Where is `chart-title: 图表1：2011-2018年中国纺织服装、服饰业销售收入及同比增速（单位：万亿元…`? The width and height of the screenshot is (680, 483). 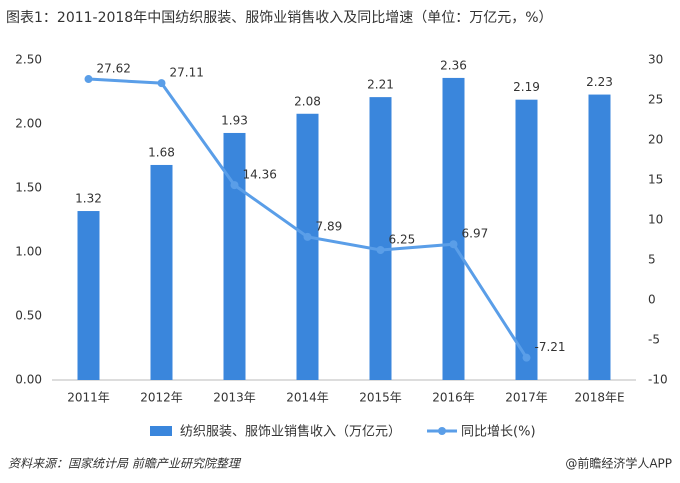 chart-title: 图表1：2011-2018年中国纺织服装、服饰业销售收入及同比增速（单位：万亿元… is located at coordinates (279, 18).